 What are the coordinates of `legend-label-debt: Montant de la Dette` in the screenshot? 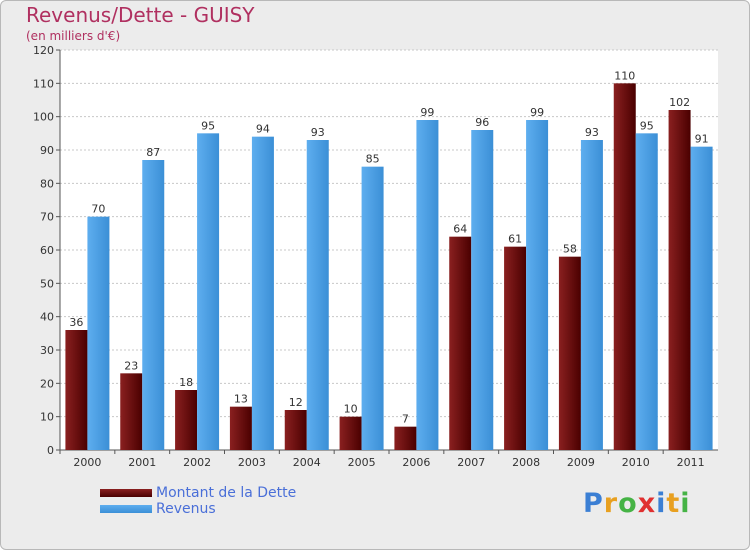 It's located at (226, 493).